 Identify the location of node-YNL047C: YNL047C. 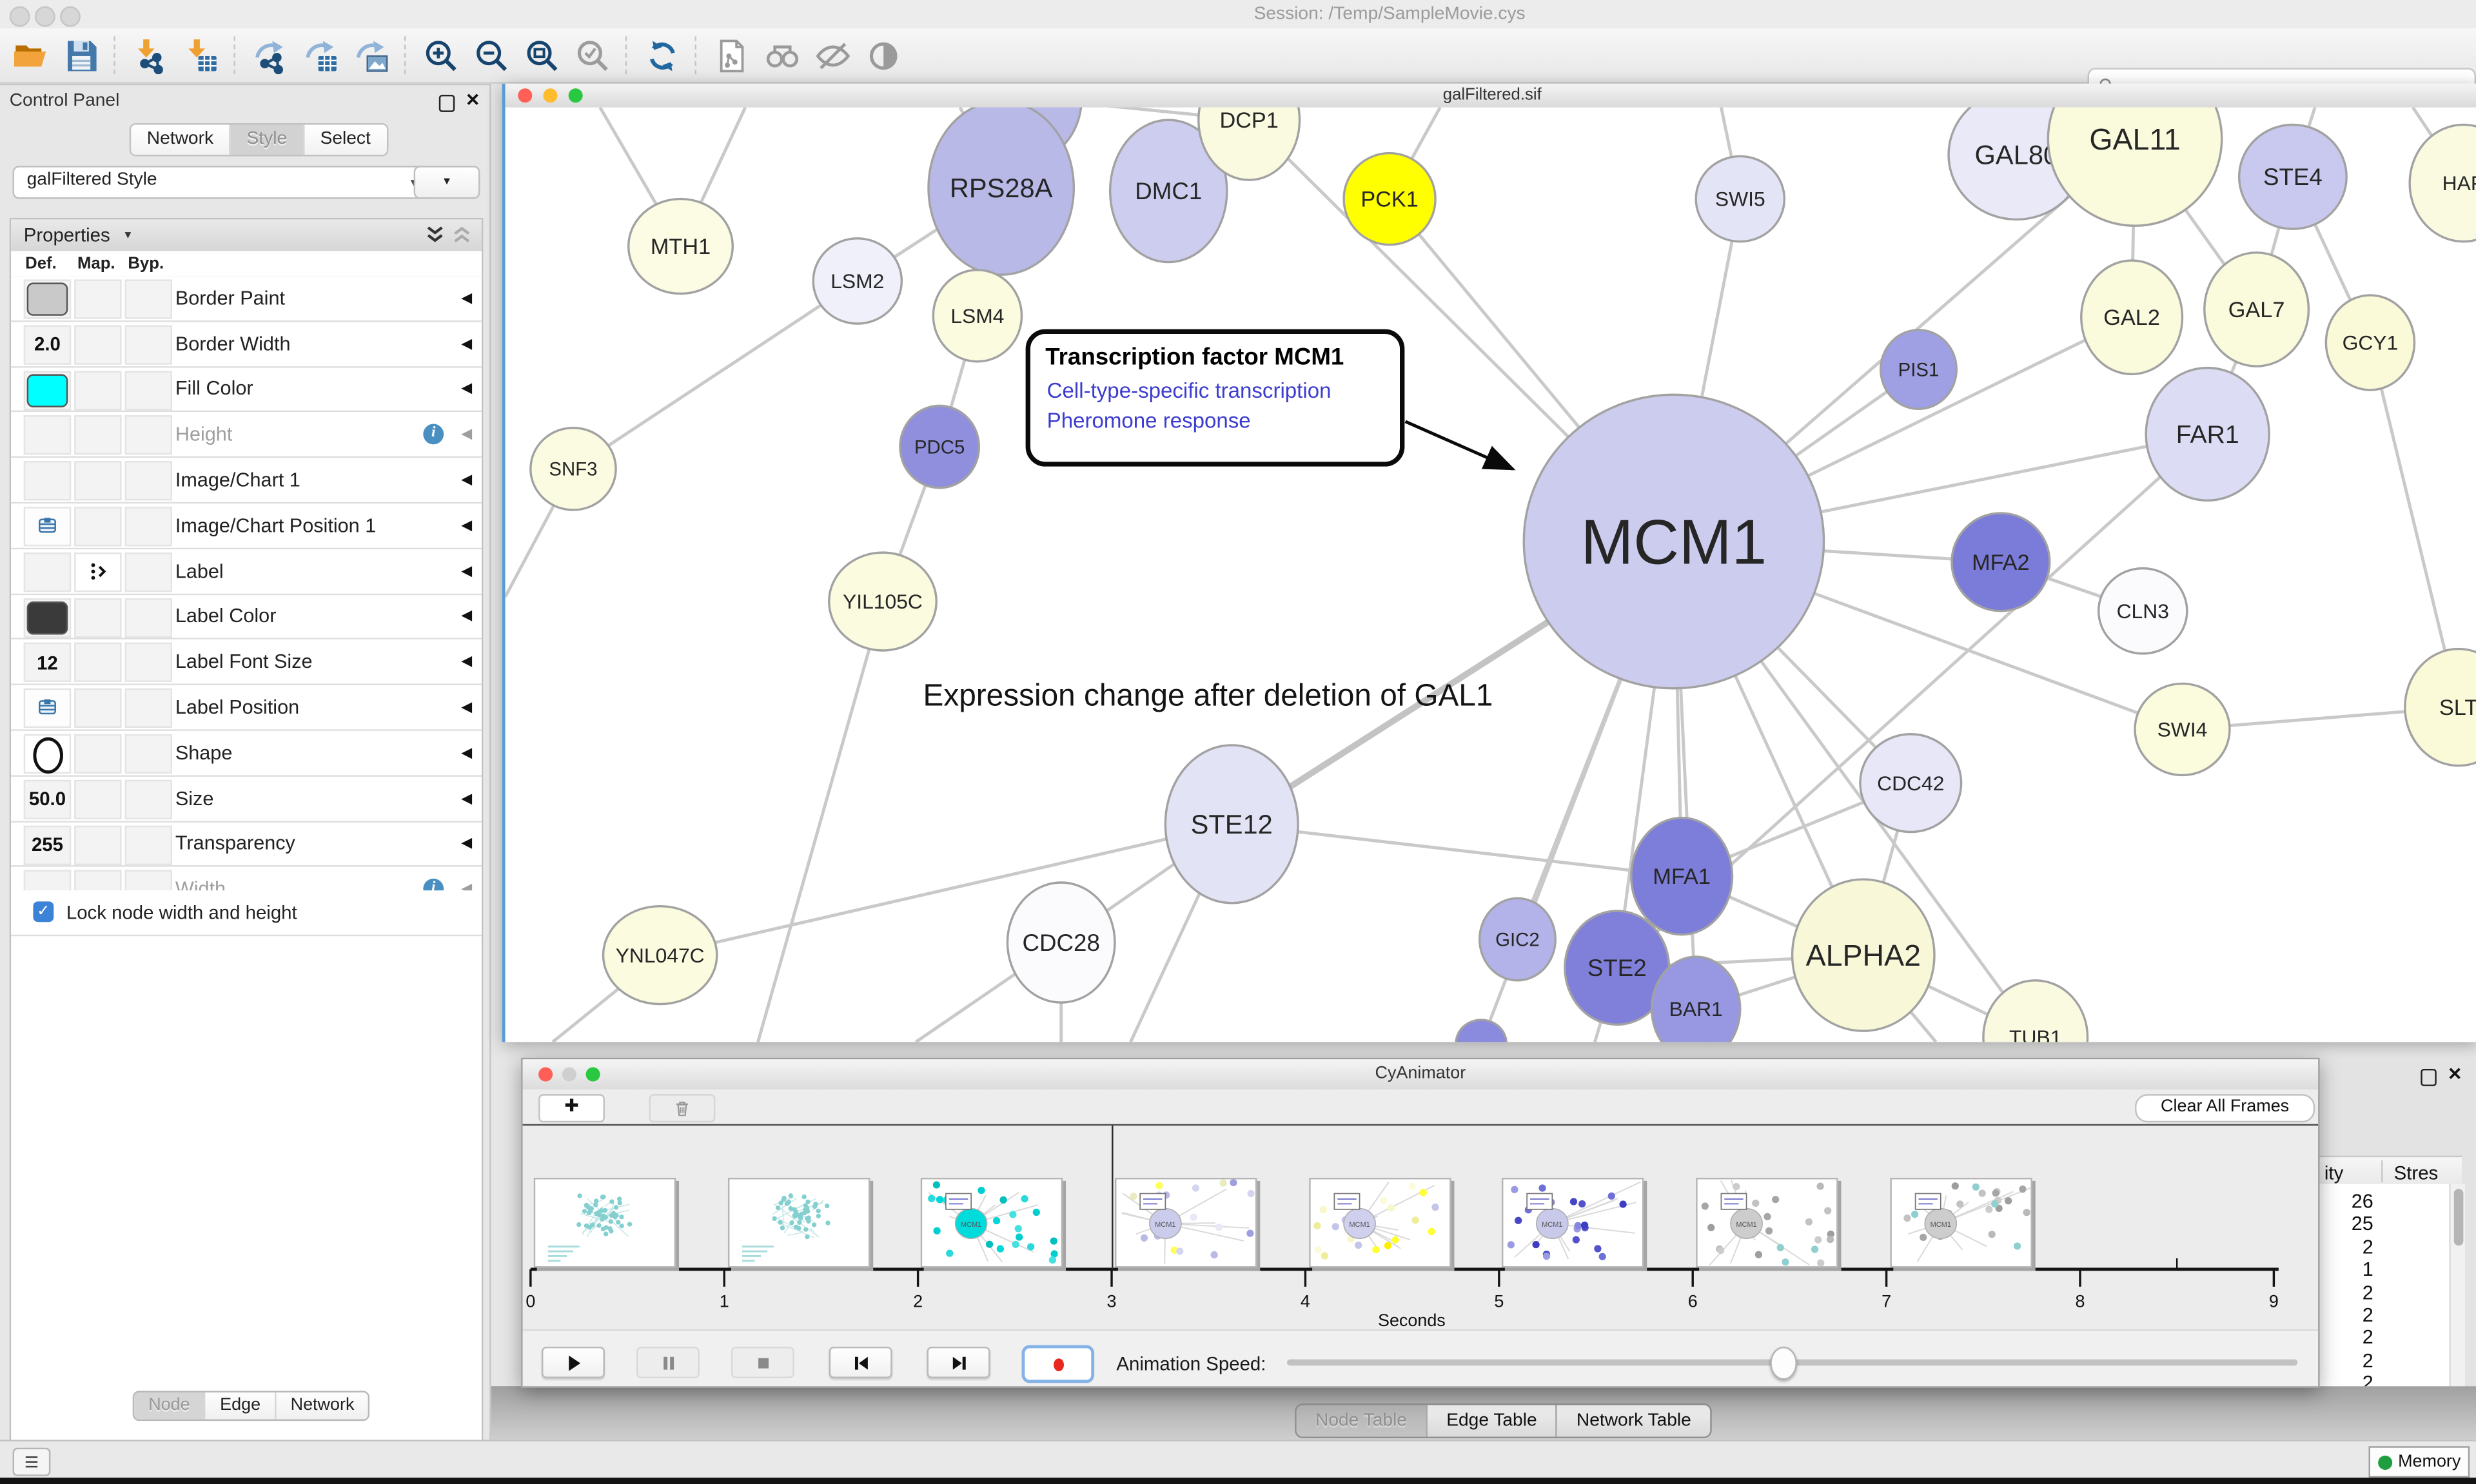
(660, 955).